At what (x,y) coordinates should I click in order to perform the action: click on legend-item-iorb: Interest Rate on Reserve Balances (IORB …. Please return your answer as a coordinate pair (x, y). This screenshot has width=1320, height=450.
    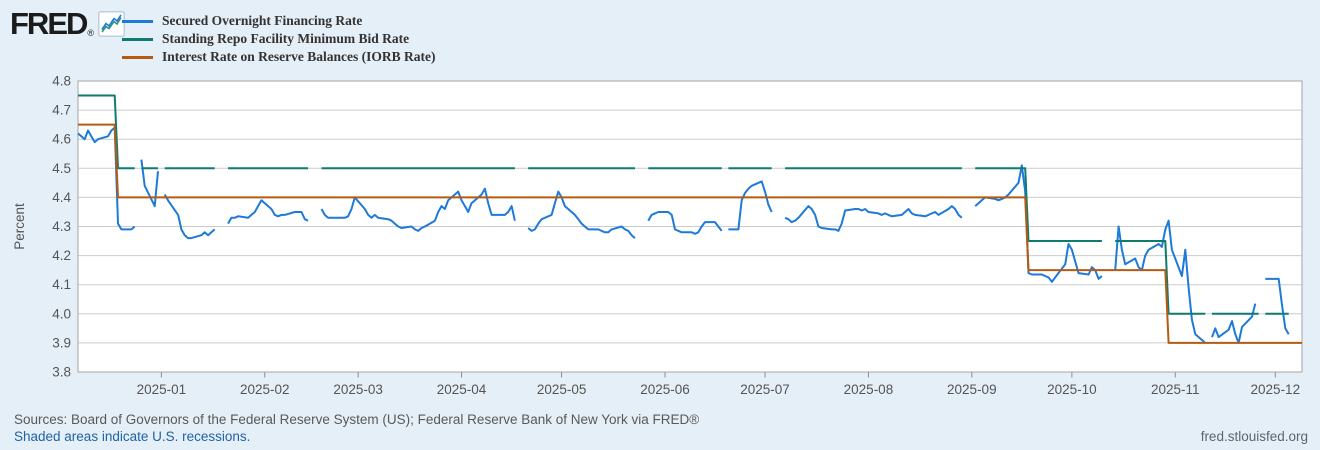
    Looking at the image, I should click on (278, 57).